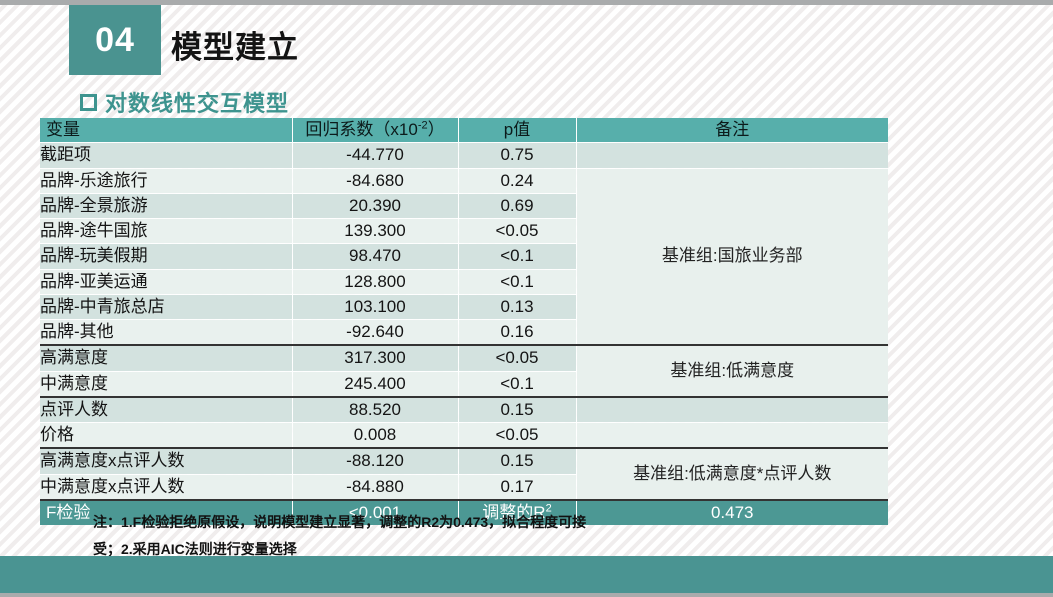 The height and width of the screenshot is (597, 1053). What do you see at coordinates (94, 230) in the screenshot?
I see `variable-cell: 品牌-途牛国旅` at bounding box center [94, 230].